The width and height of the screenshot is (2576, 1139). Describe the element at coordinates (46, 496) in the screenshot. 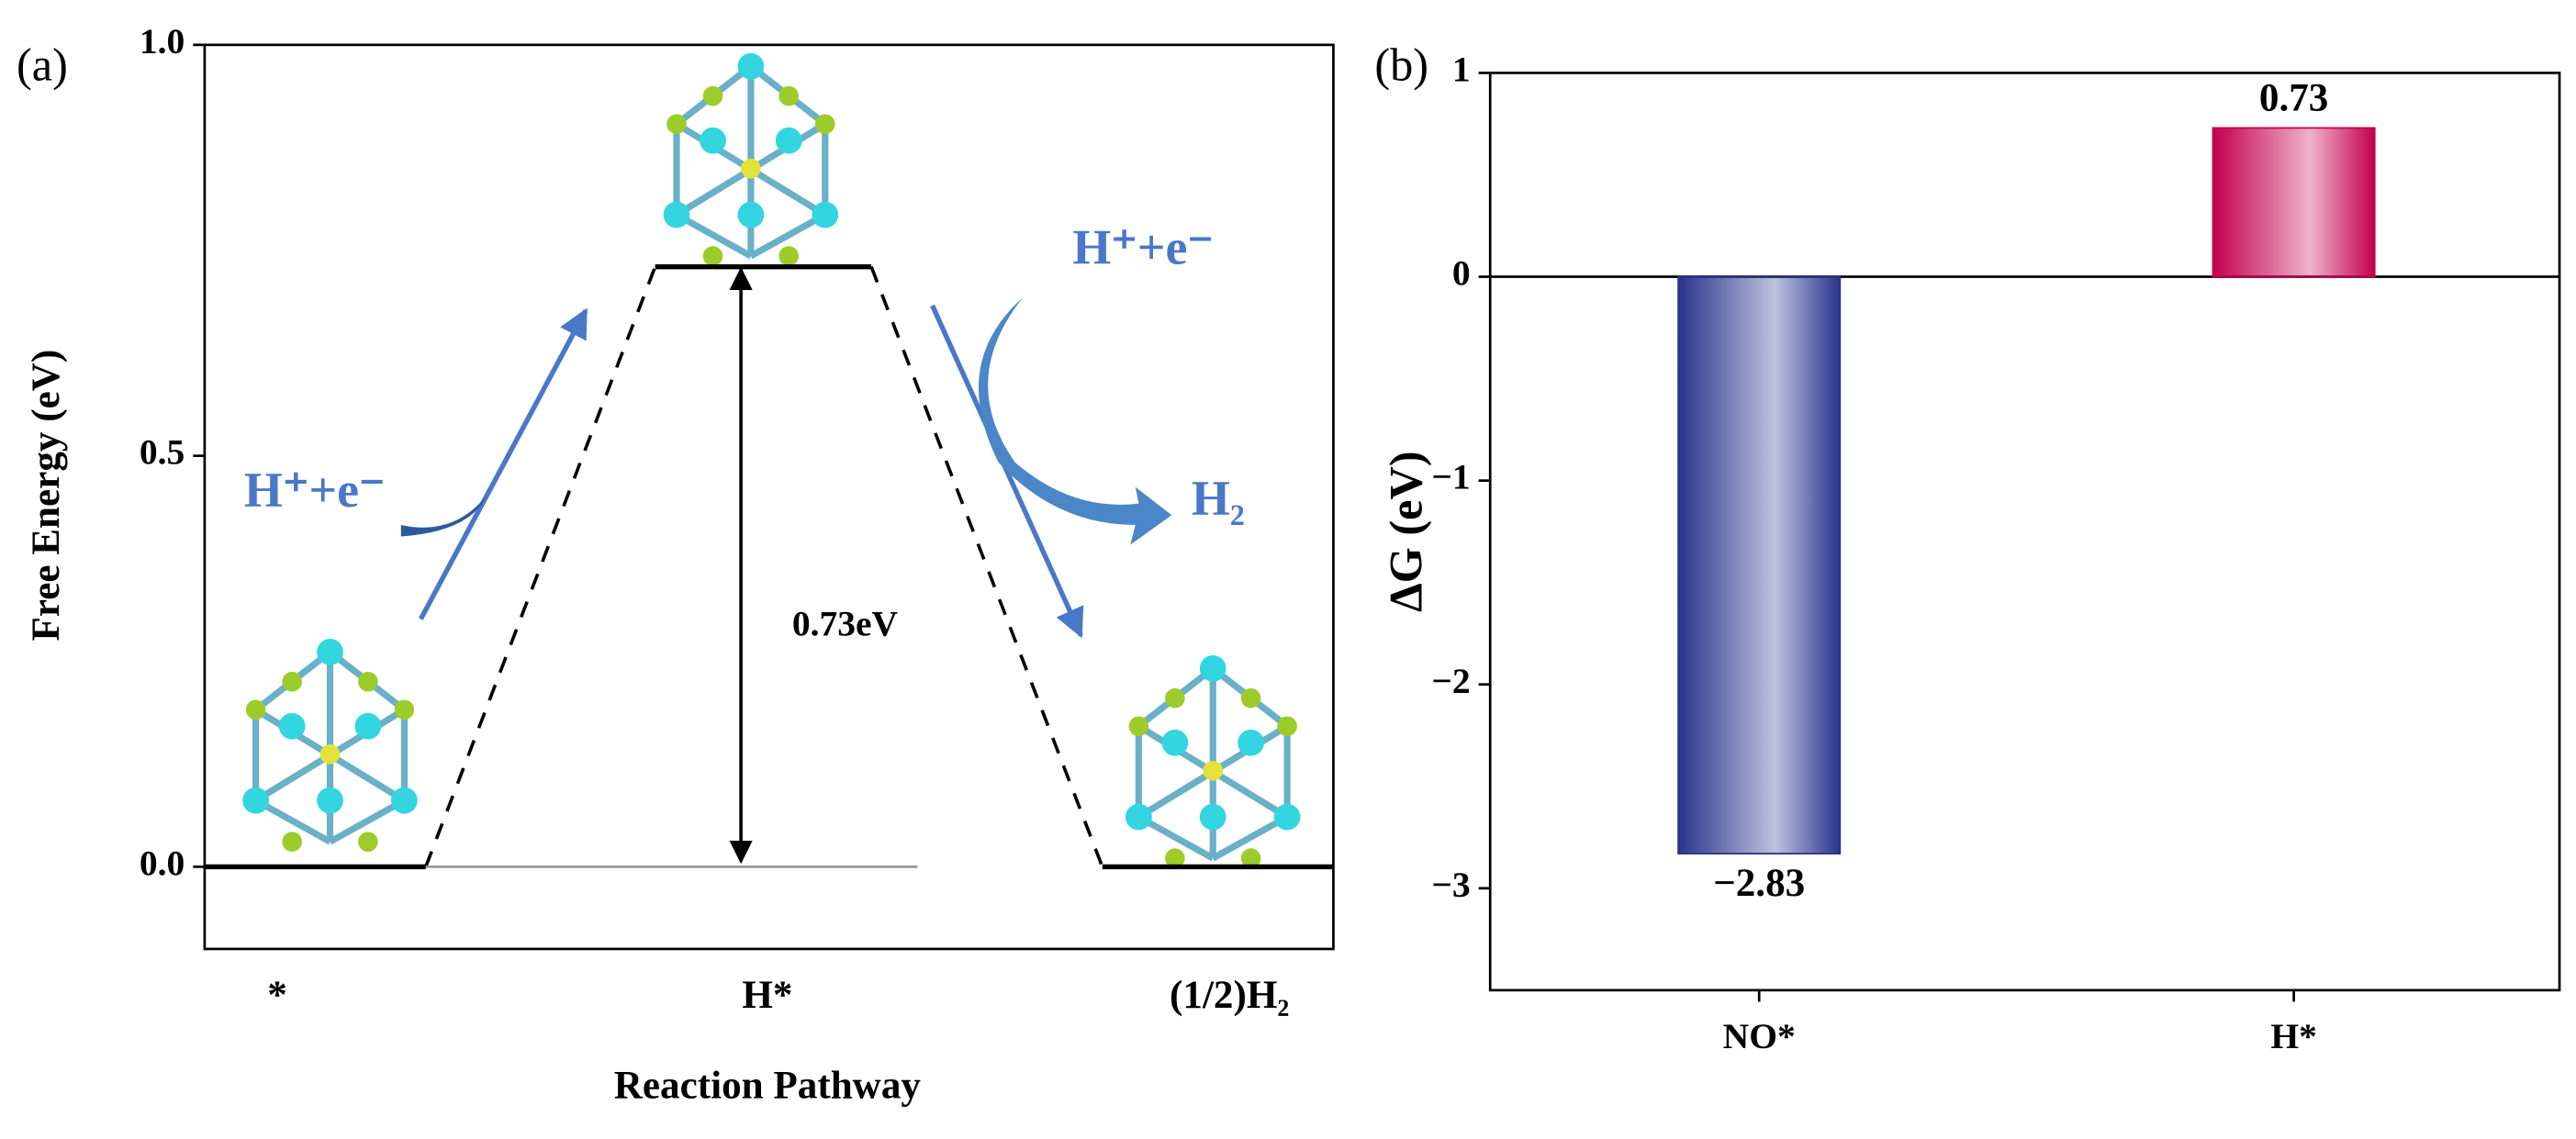

I see `y-axis-label: Free Energy (eV)` at that location.